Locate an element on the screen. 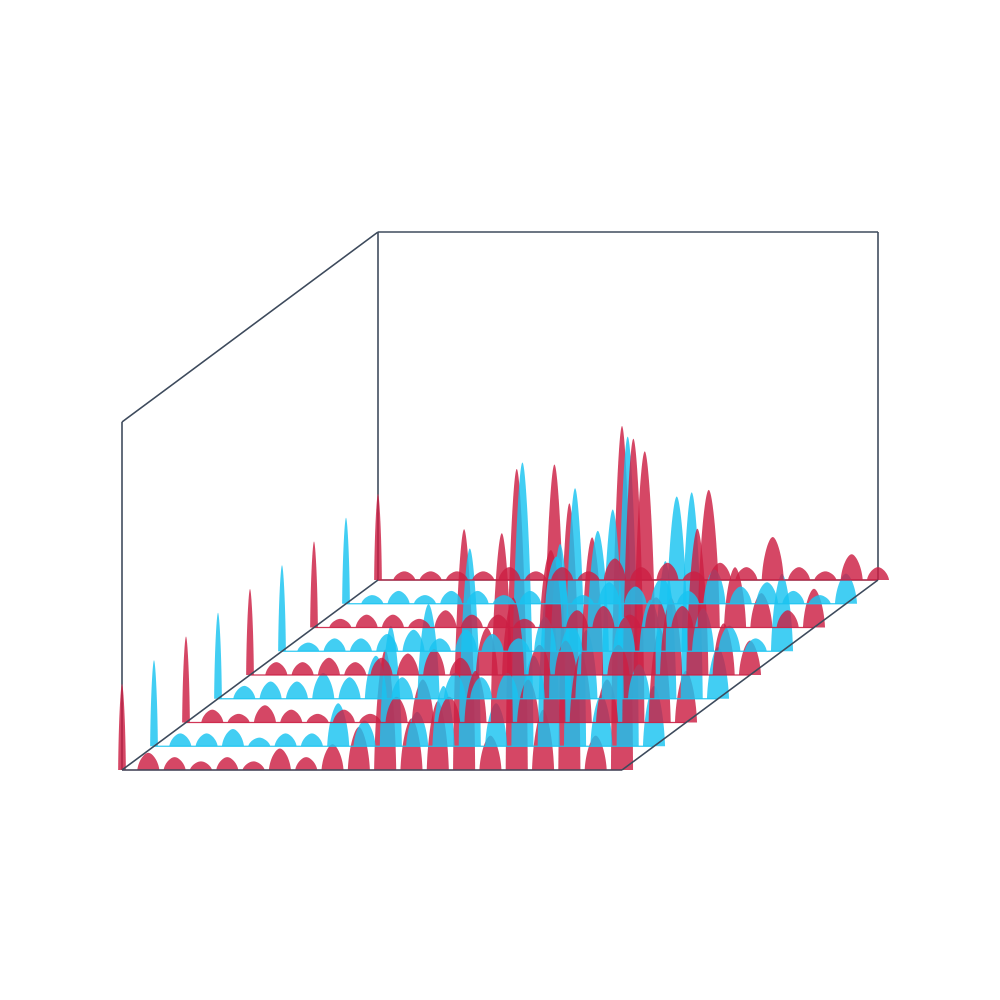 Image resolution: width=1000 pixels, height=1000 pixels. frame-left-bottom-depth is located at coordinates (250, 675).